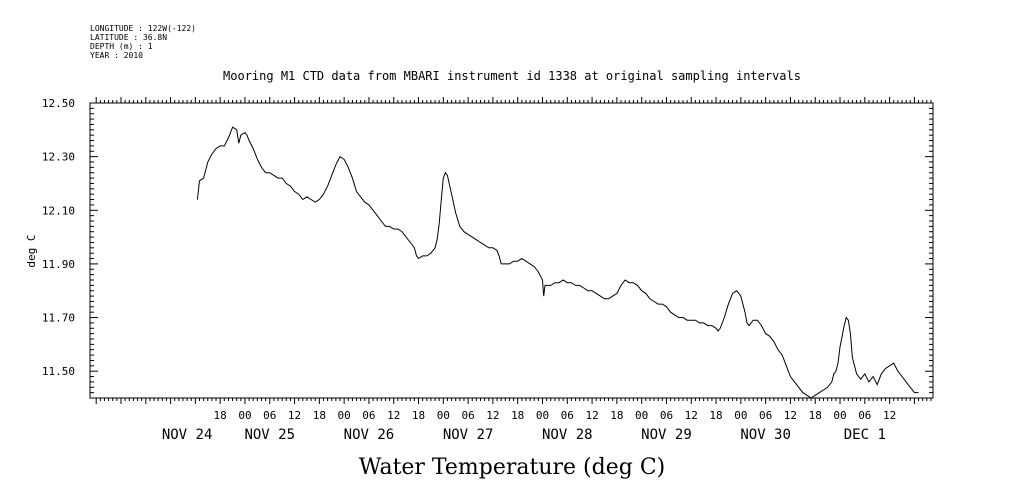 Image resolution: width=1009 pixels, height=504 pixels. What do you see at coordinates (58, 157) in the screenshot?
I see `y-tick-label: 12.30` at bounding box center [58, 157].